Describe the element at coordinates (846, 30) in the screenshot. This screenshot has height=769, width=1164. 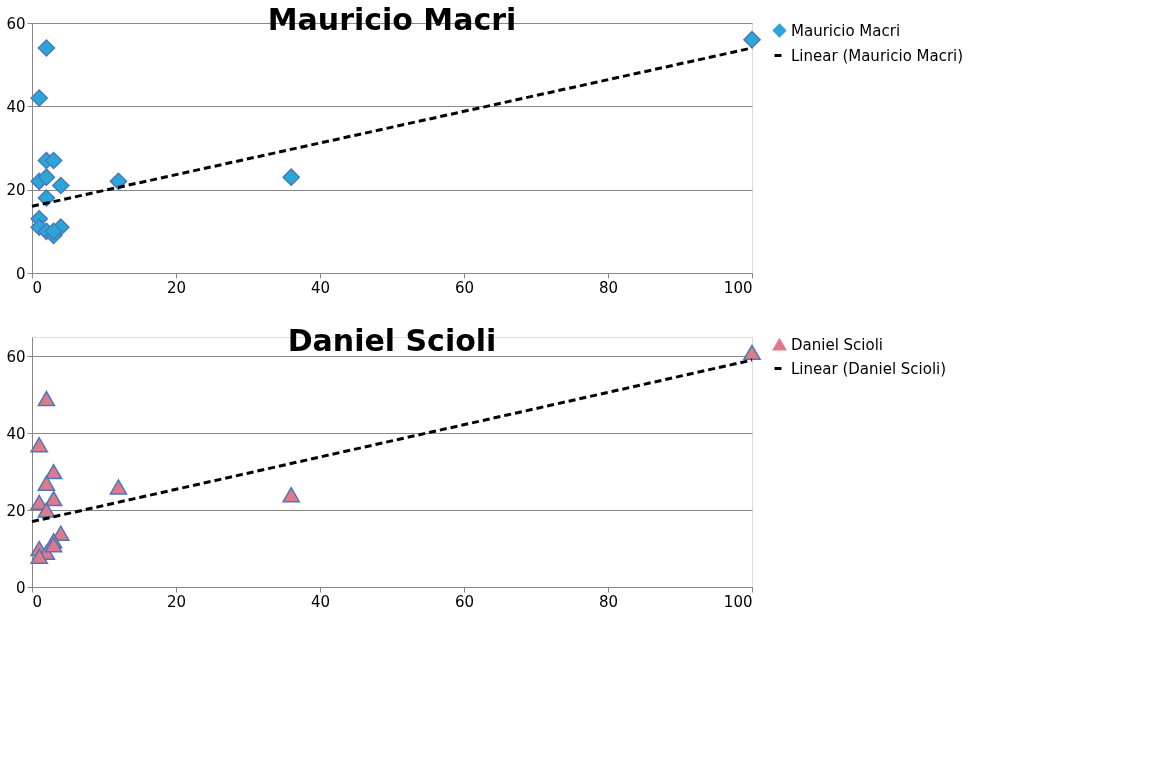
I see `legend-label: Mauricio Macri` at that location.